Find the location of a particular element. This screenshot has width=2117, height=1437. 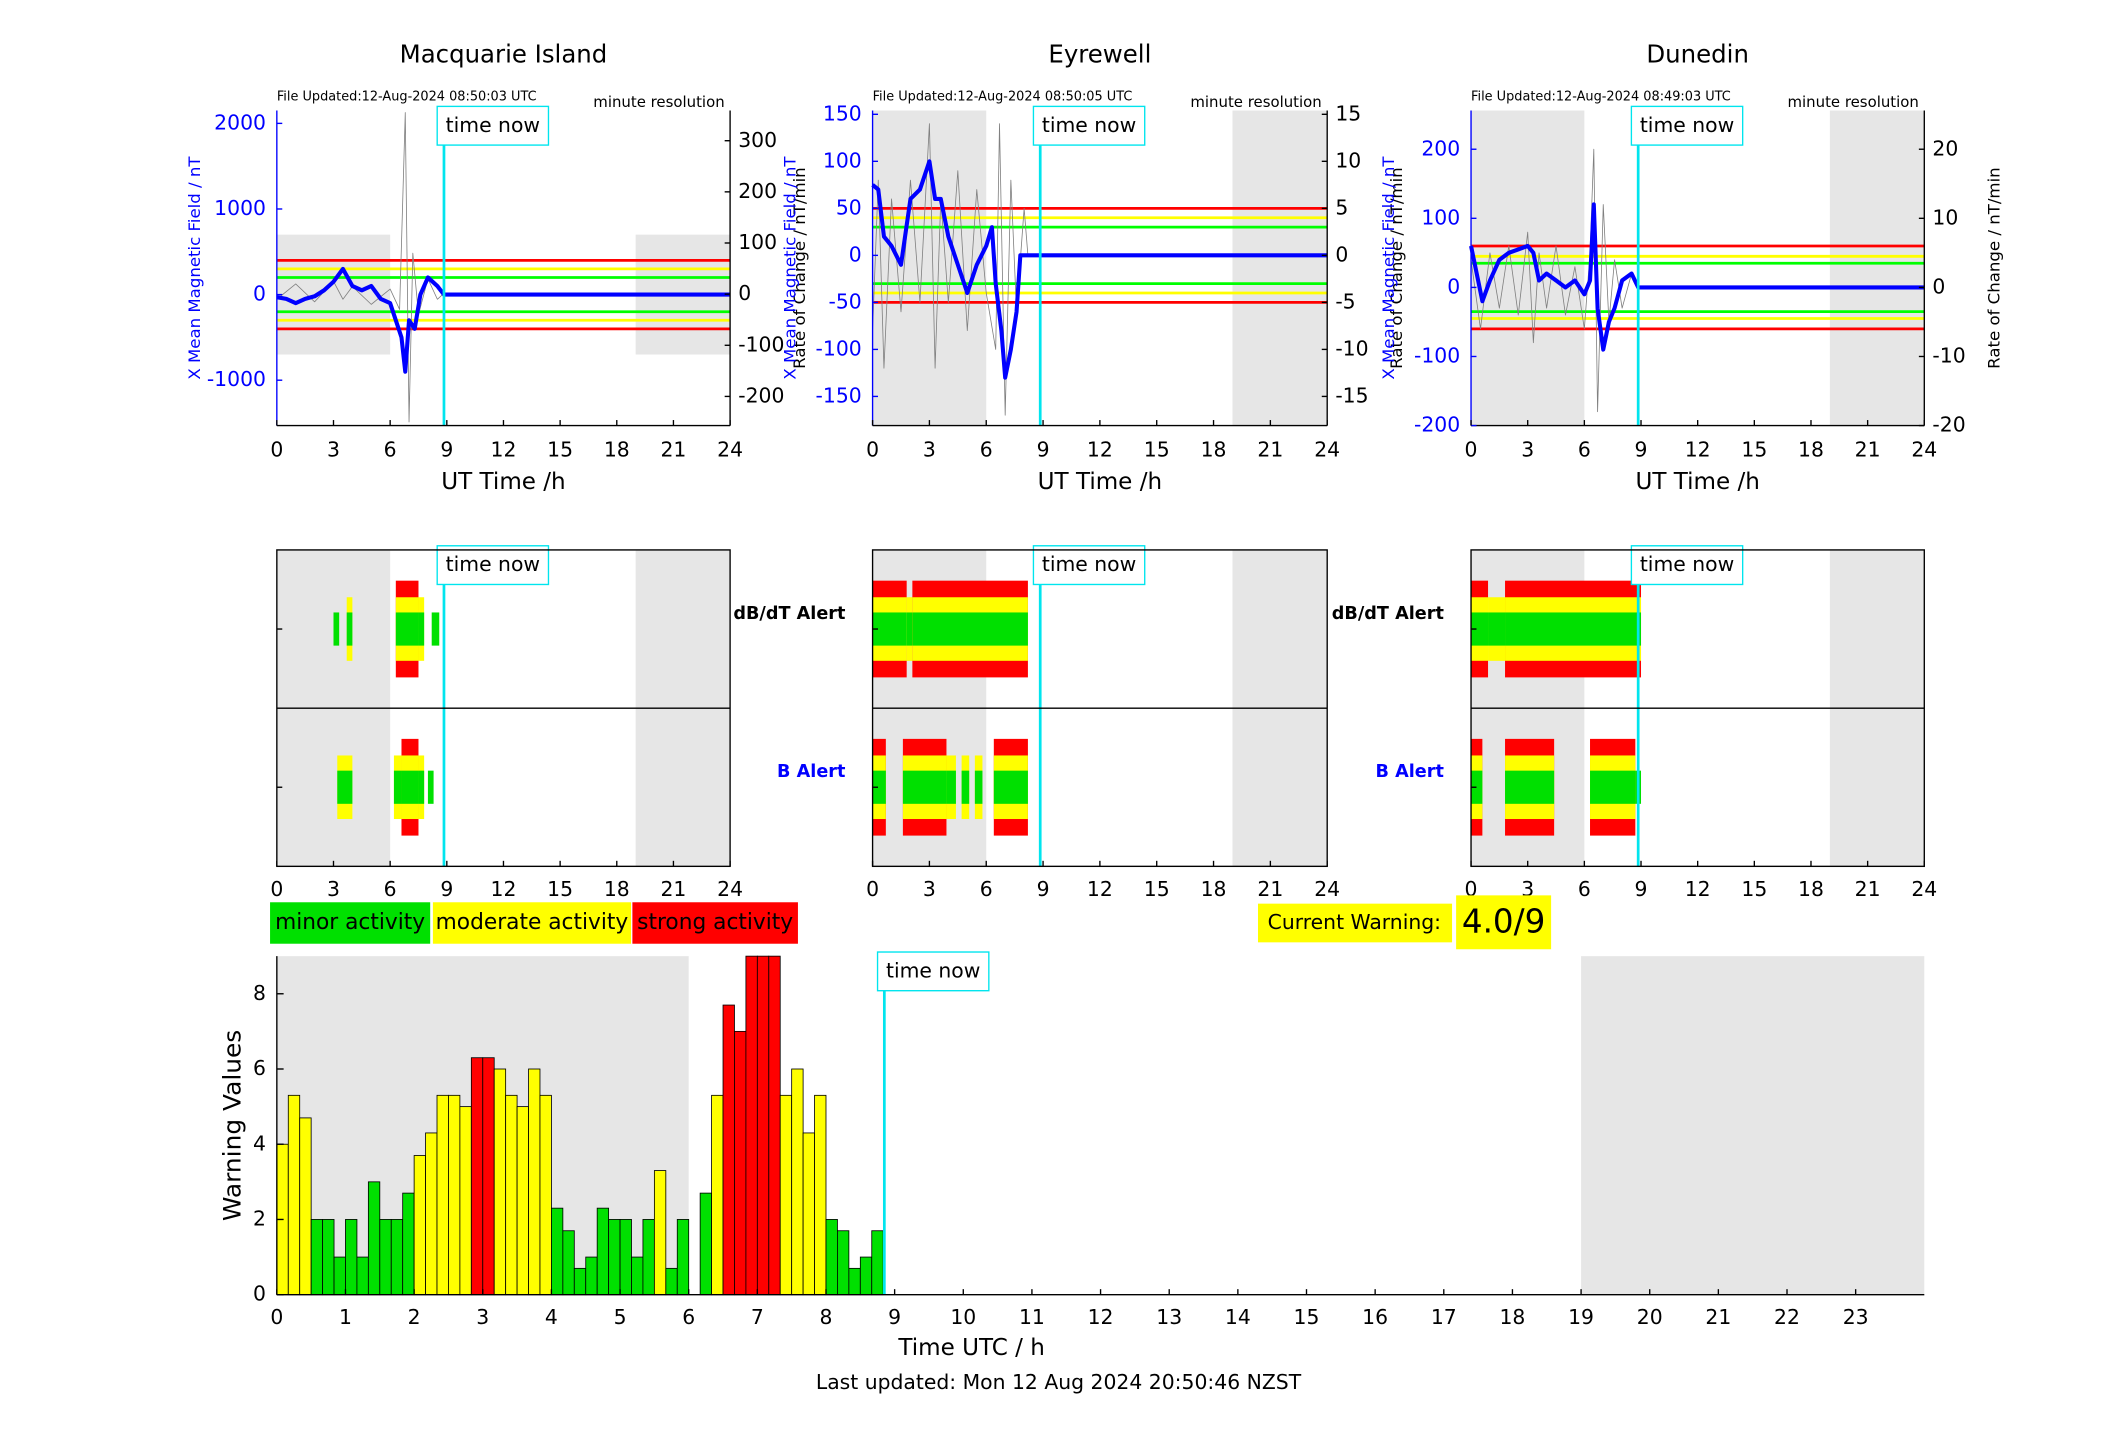

y-tick-label: 200 is located at coordinates (1440, 148).